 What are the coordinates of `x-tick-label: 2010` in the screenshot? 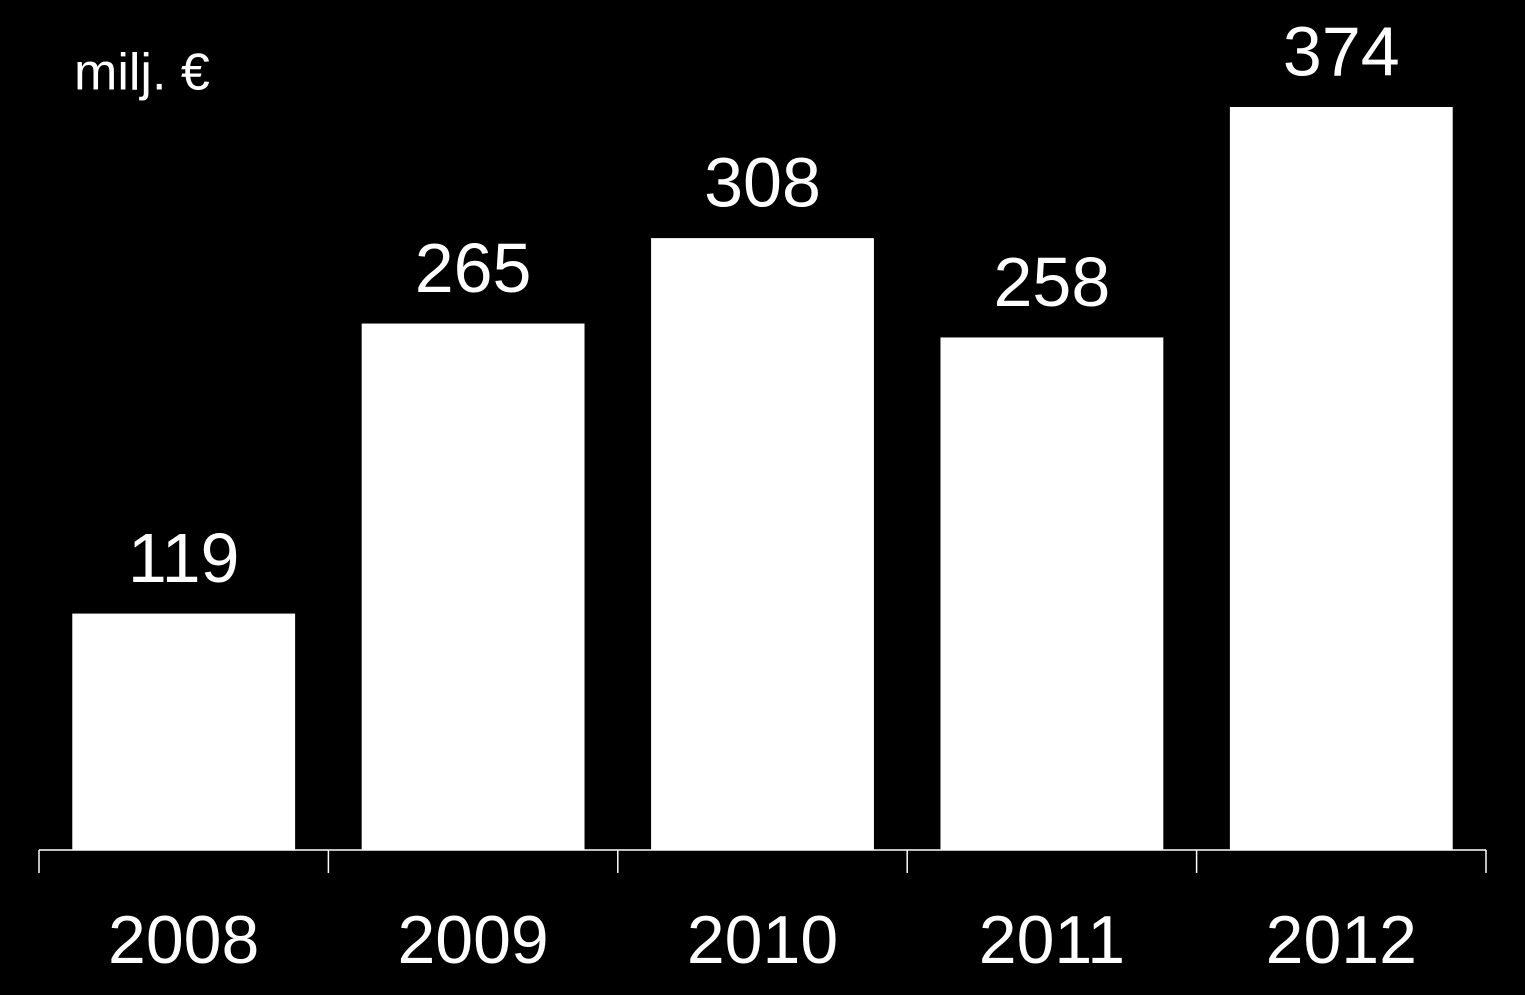 It's located at (762, 940).